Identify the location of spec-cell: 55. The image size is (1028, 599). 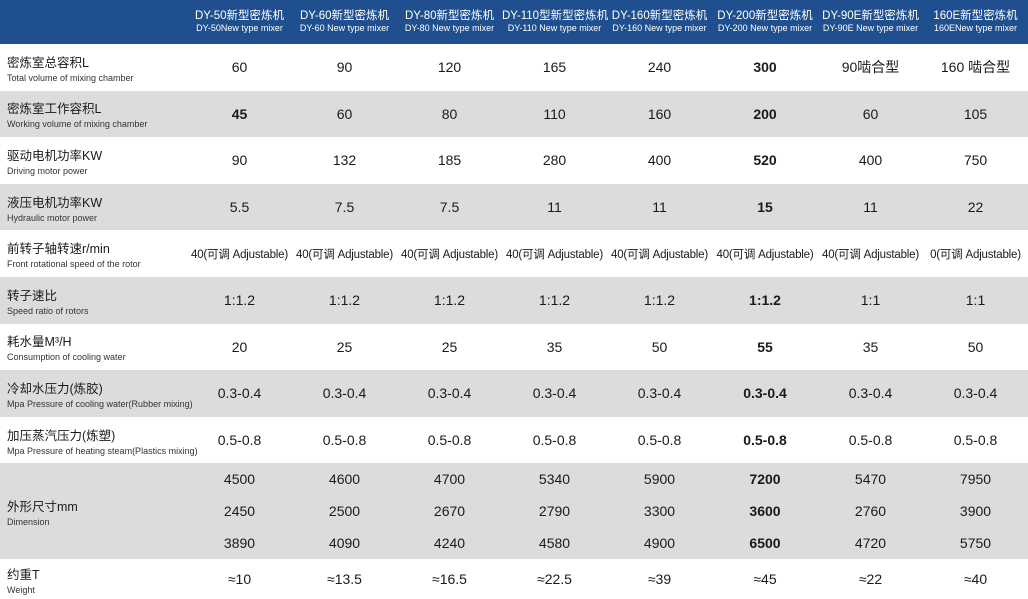
(765, 346).